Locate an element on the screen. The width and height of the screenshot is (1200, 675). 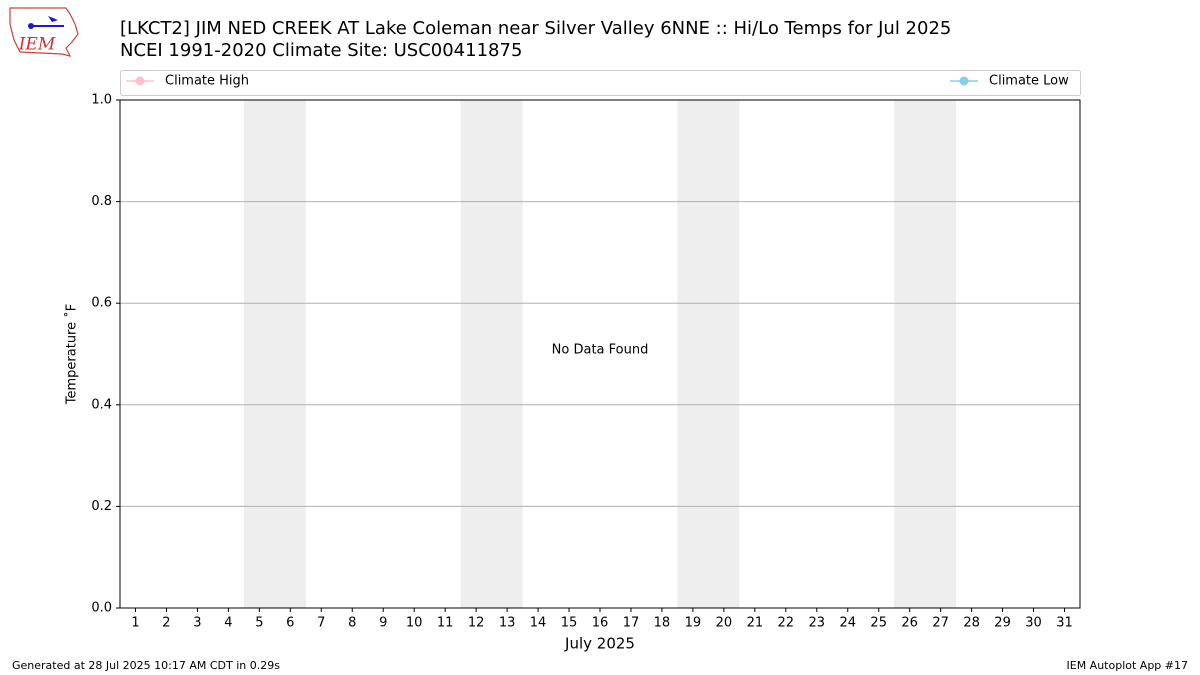
x-tick-label: 22 is located at coordinates (786, 623).